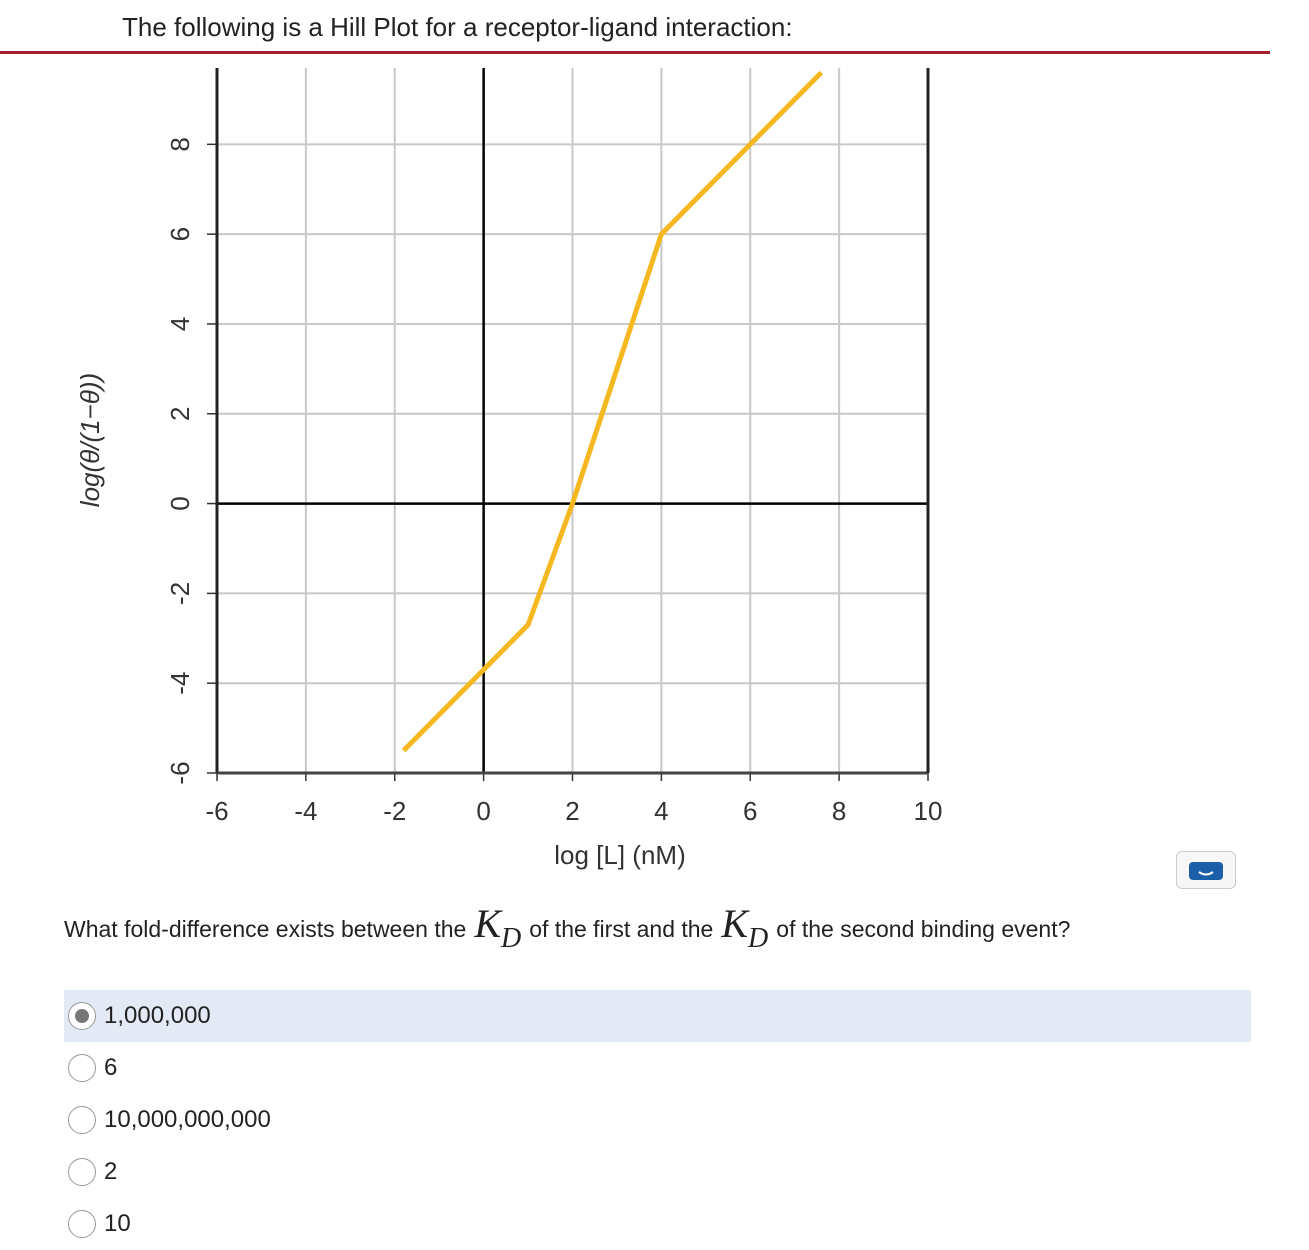 This screenshot has height=1250, width=1309. I want to click on y-tick-label: -2, so click(180, 593).